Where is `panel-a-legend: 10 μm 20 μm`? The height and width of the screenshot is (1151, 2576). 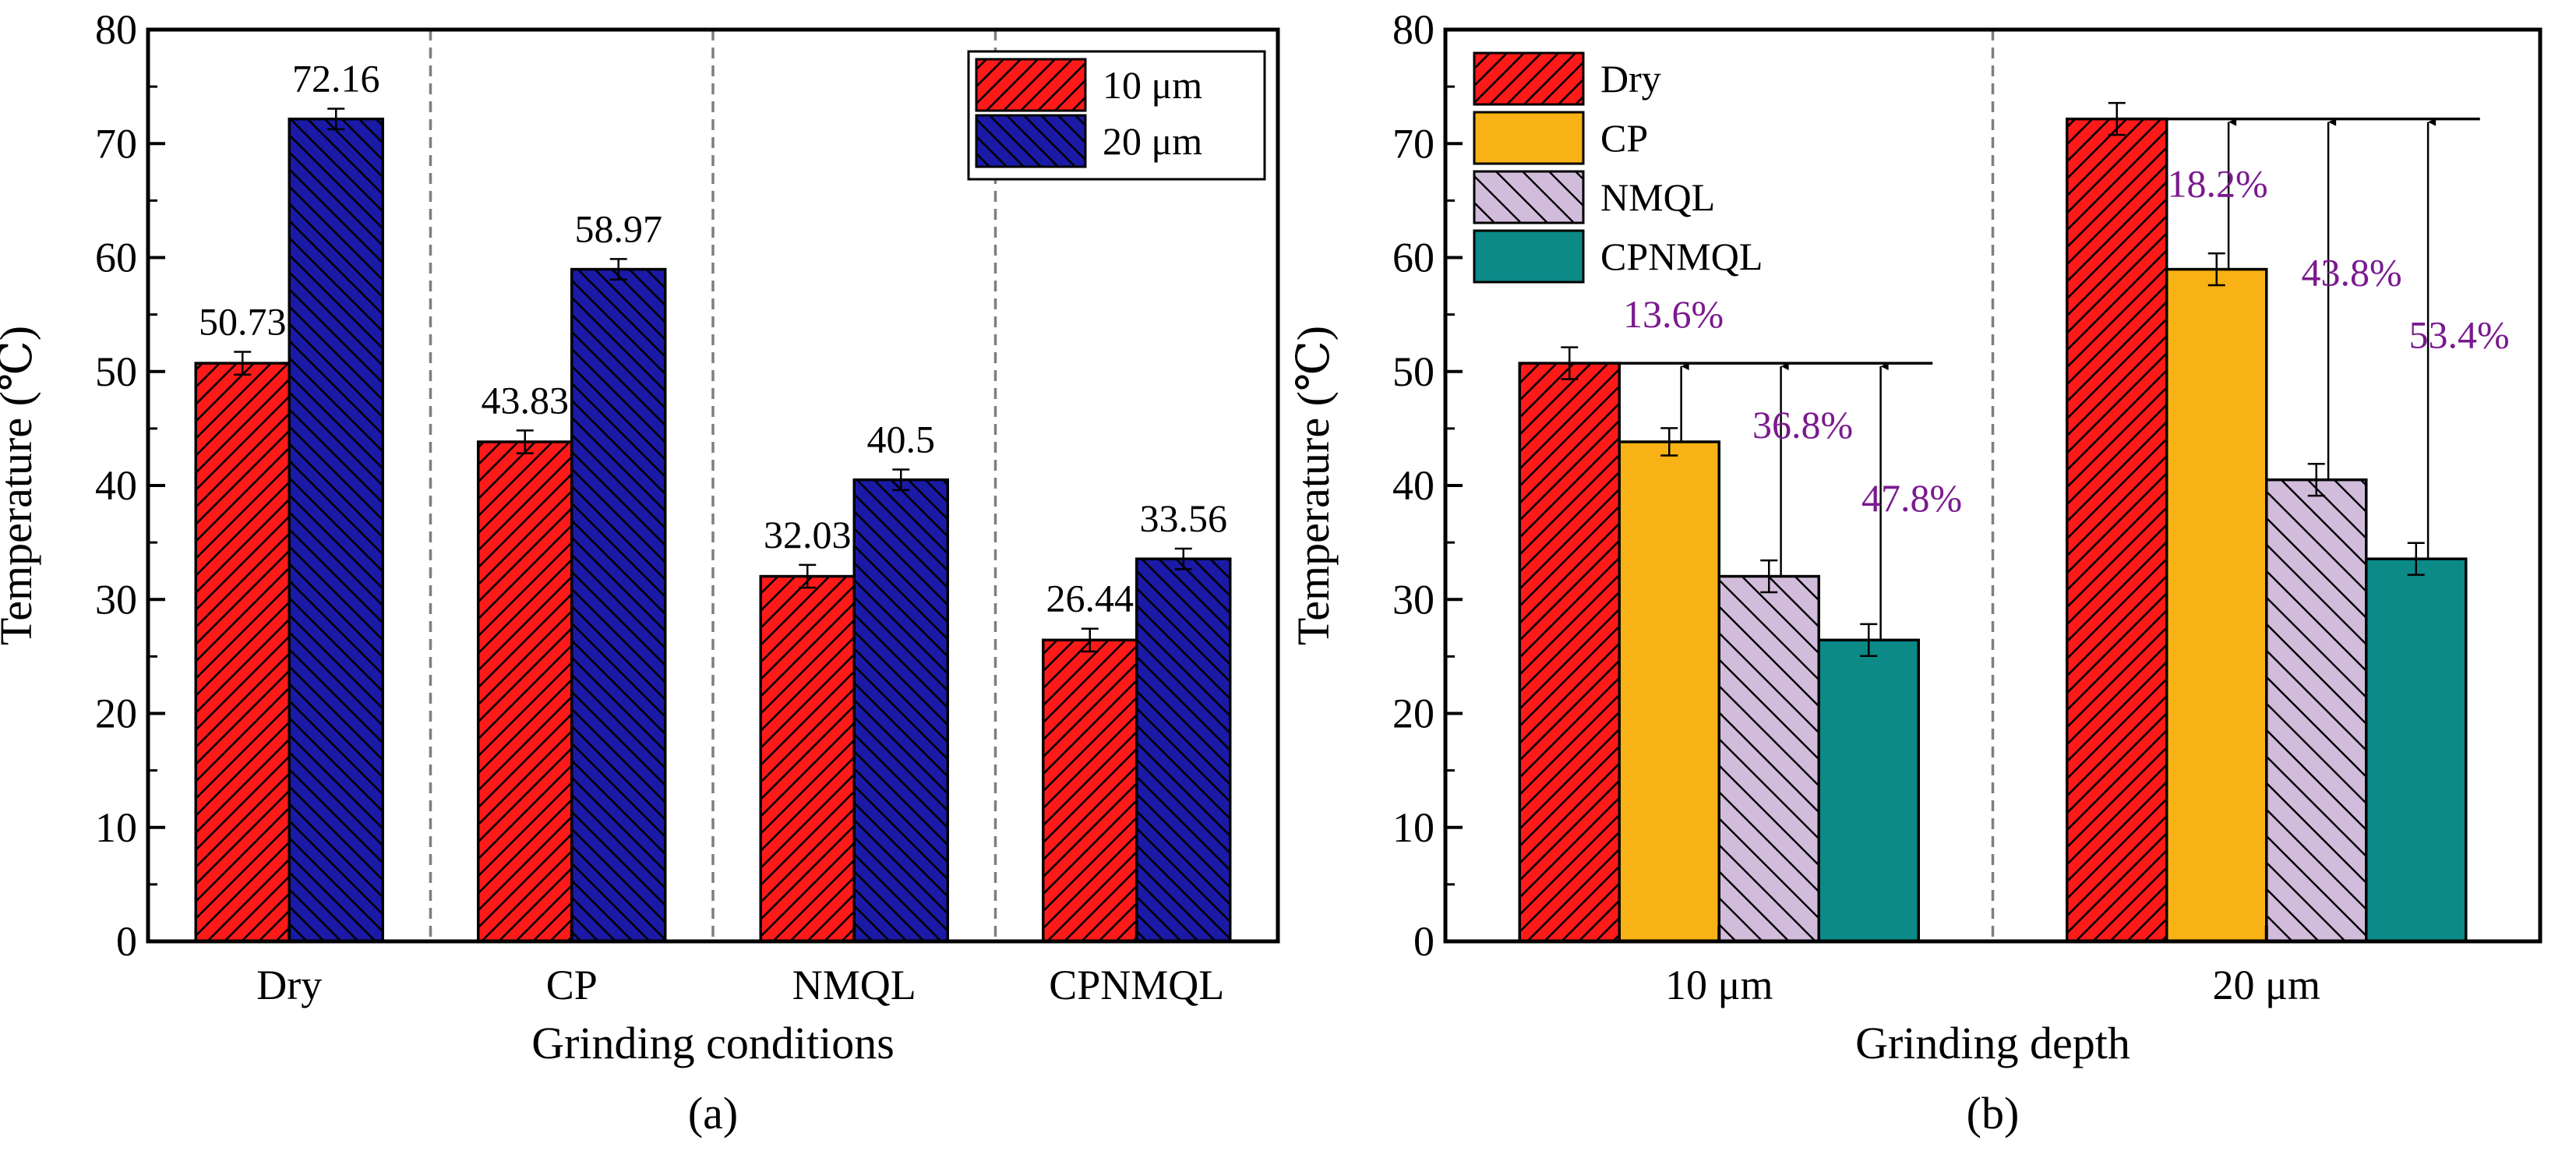 panel-a-legend: 10 μm 20 μm is located at coordinates (1116, 115).